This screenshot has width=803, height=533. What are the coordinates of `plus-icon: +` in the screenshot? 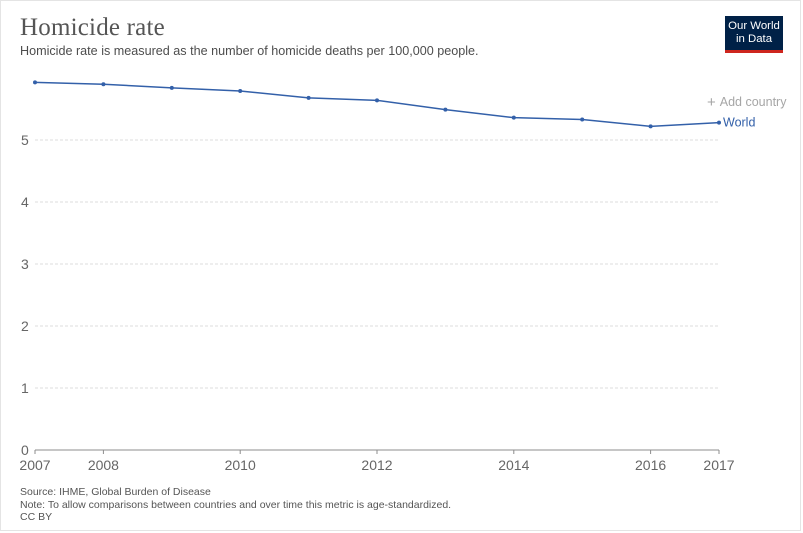 It's located at (711, 102).